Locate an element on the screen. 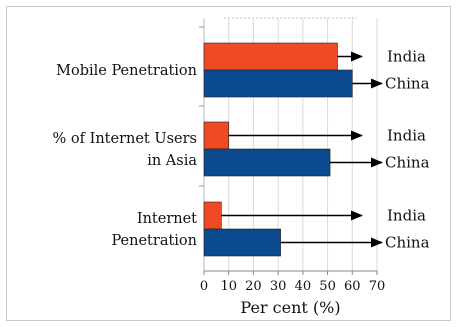 Image resolution: width=459 pixels, height=327 pixels. category-label-1-0: % of Internet Users is located at coordinates (125, 139).